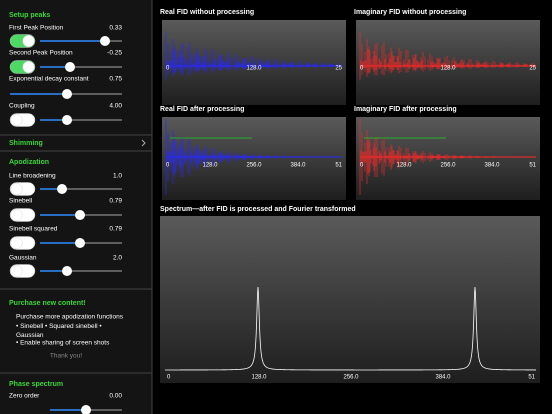 This screenshot has width=552, height=414. What do you see at coordinates (115, 28) in the screenshot?
I see `control-value: 0.33` at bounding box center [115, 28].